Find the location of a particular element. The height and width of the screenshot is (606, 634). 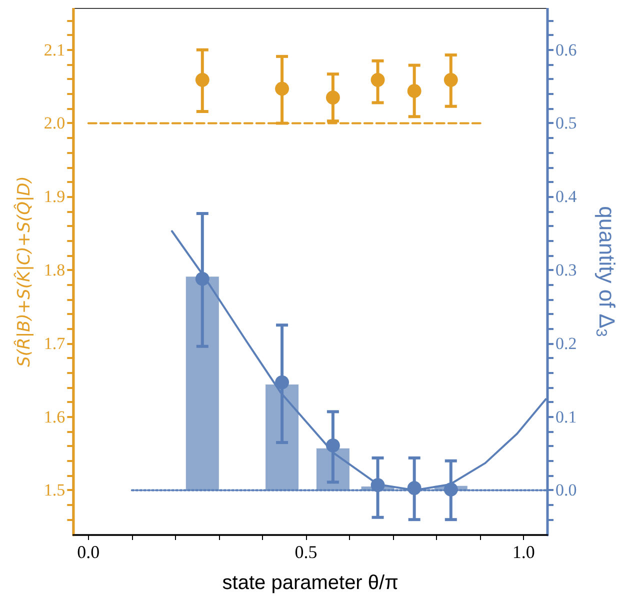

y2-tick-label: 0.1 is located at coordinates (566, 416).